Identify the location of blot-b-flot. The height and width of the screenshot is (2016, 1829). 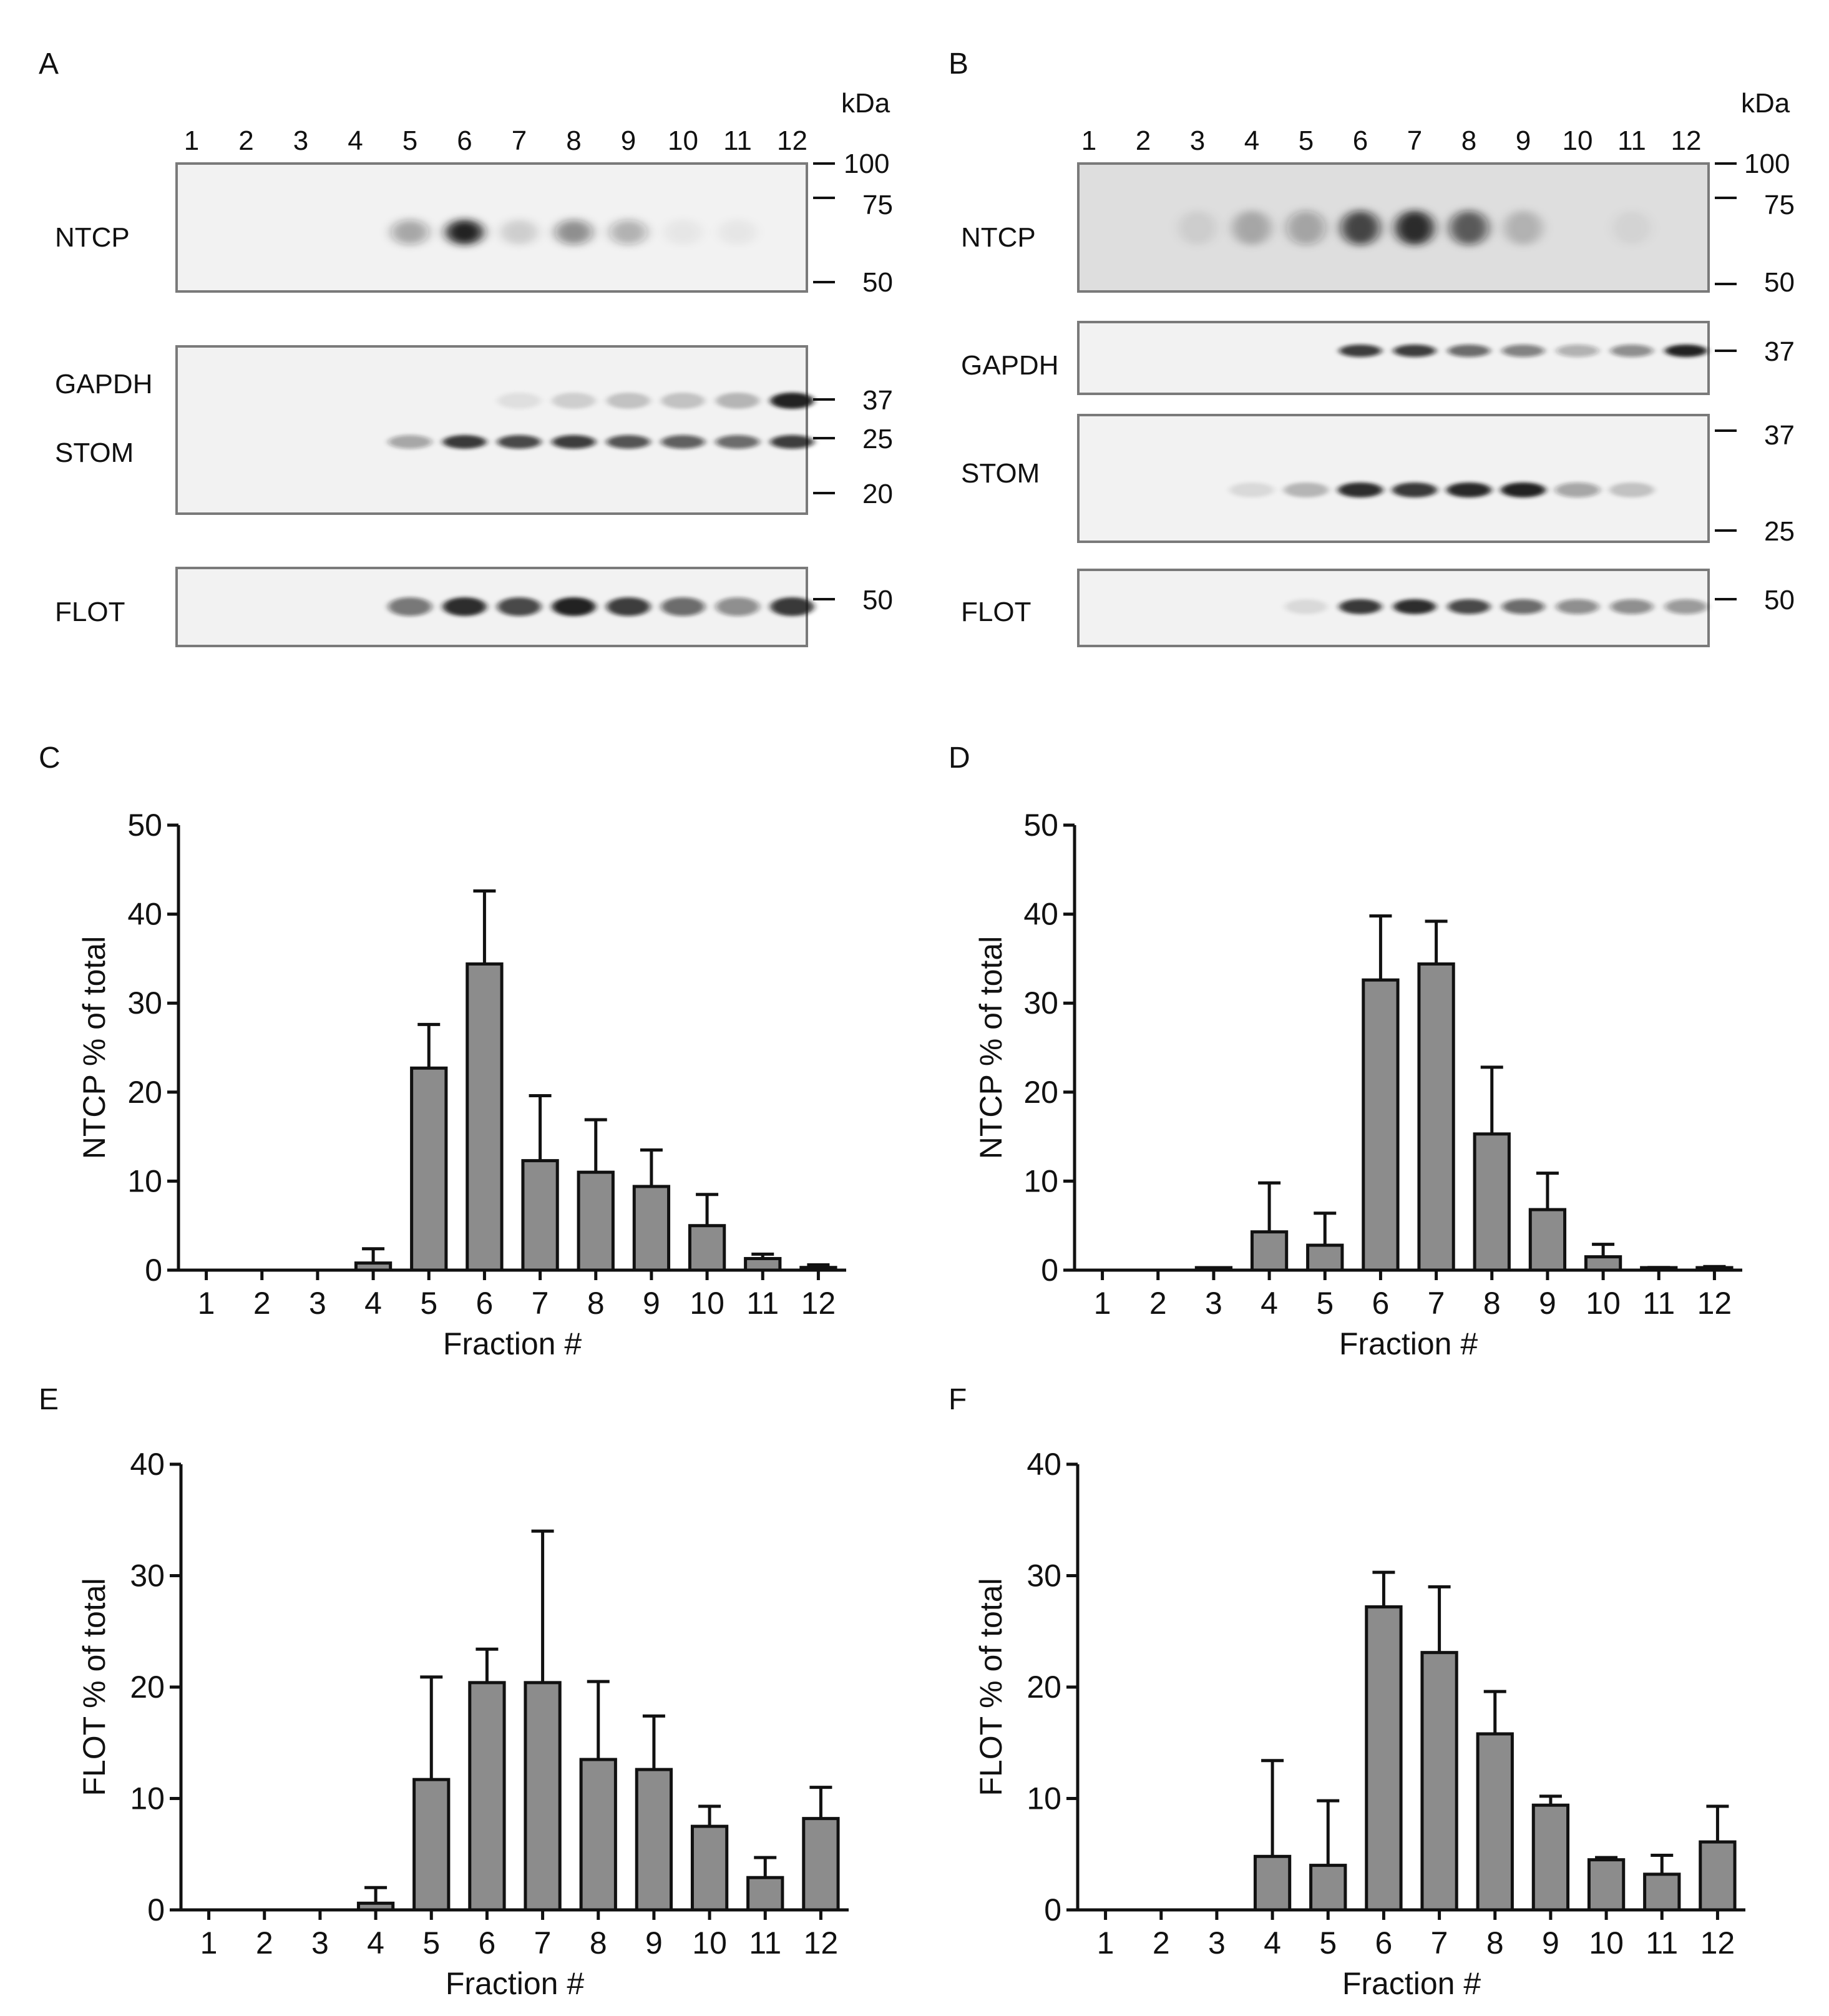
(1393, 608).